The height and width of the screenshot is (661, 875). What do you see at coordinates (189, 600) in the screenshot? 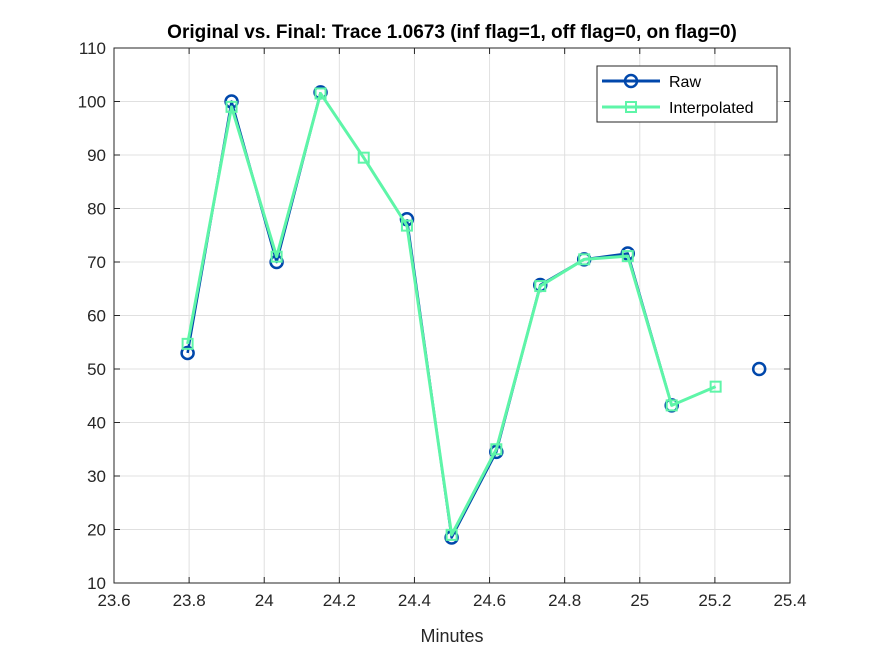
I see `x-tick-label: 23.8` at bounding box center [189, 600].